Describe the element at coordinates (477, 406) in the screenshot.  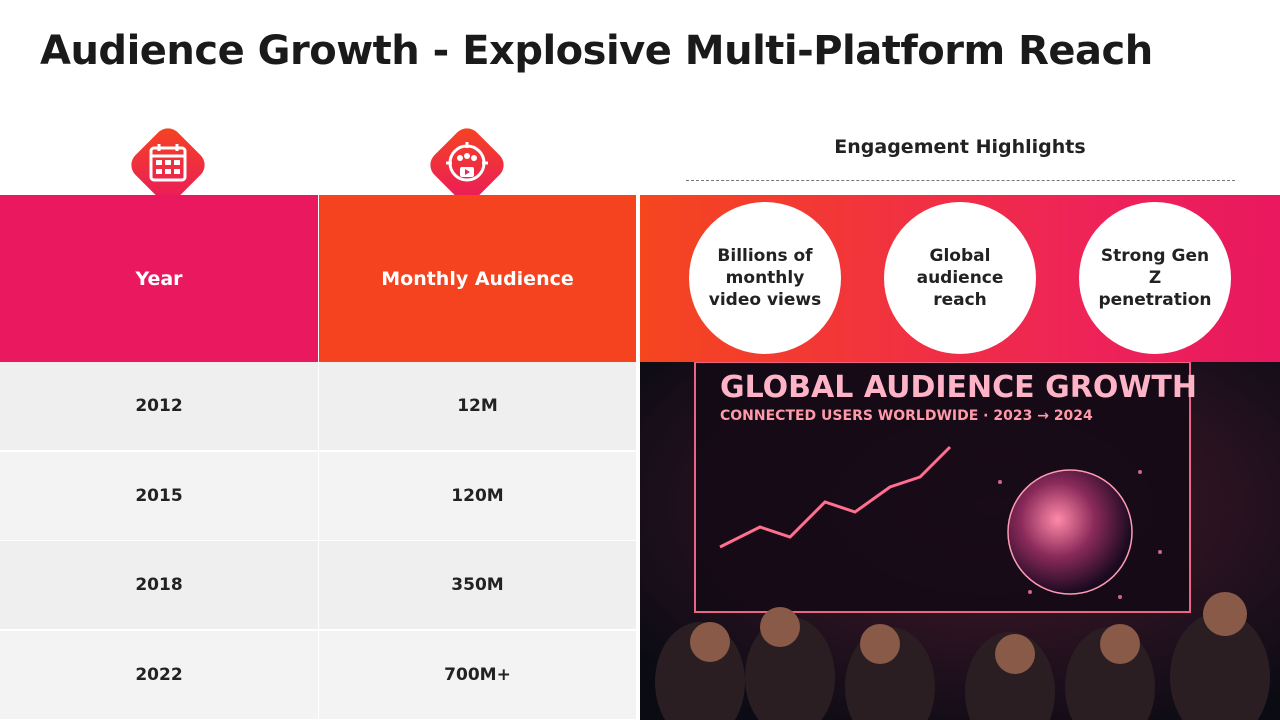
I see `table-cell: 12M` at that location.